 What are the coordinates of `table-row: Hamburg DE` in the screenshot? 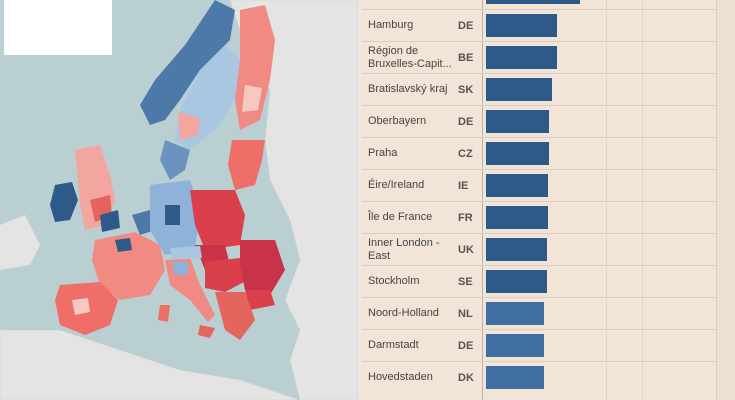 It's located at (540, 25).